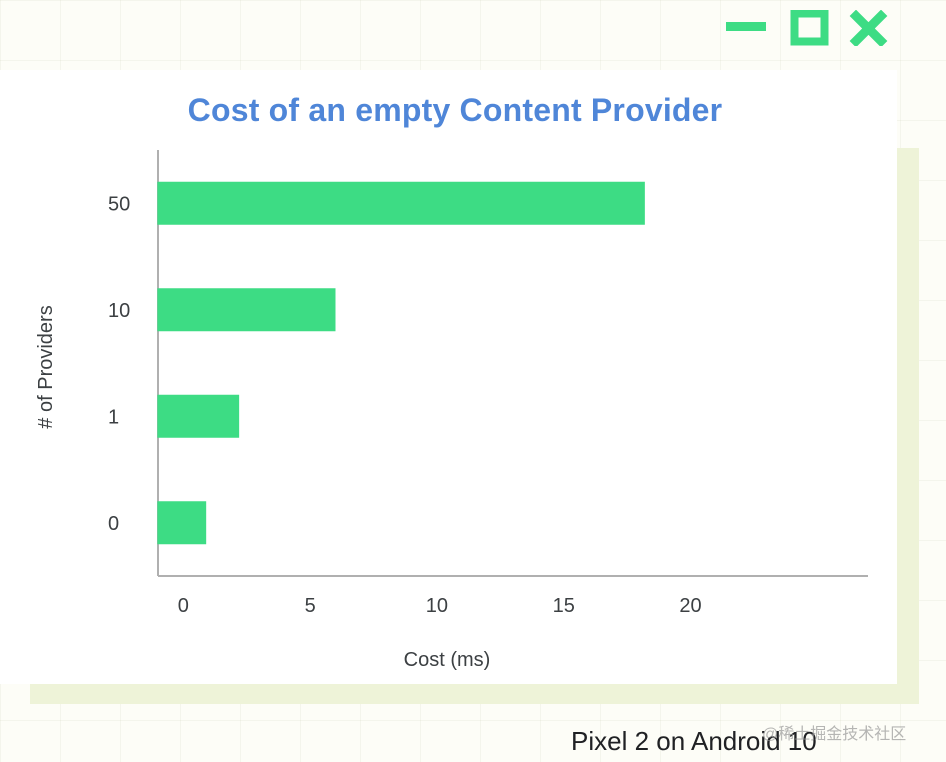 The height and width of the screenshot is (762, 946). Describe the element at coordinates (46, 366) in the screenshot. I see `y-axis-label: # of Providers` at that location.